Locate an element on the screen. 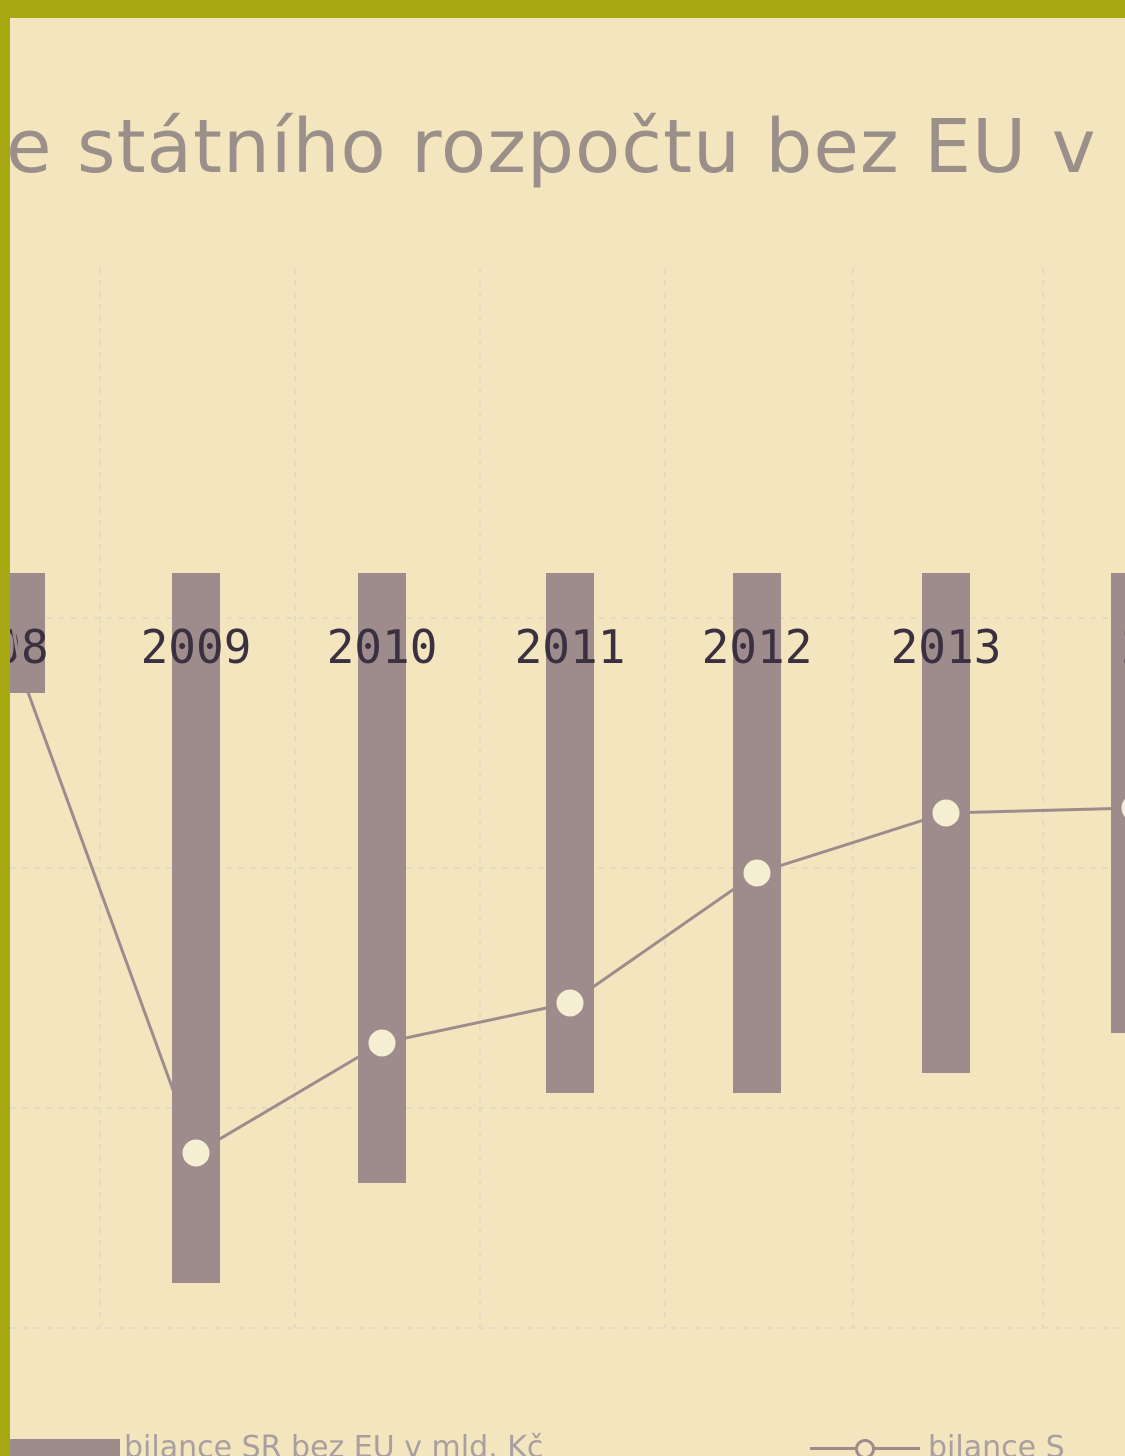  legend-bar-swatch is located at coordinates (65, 1447).